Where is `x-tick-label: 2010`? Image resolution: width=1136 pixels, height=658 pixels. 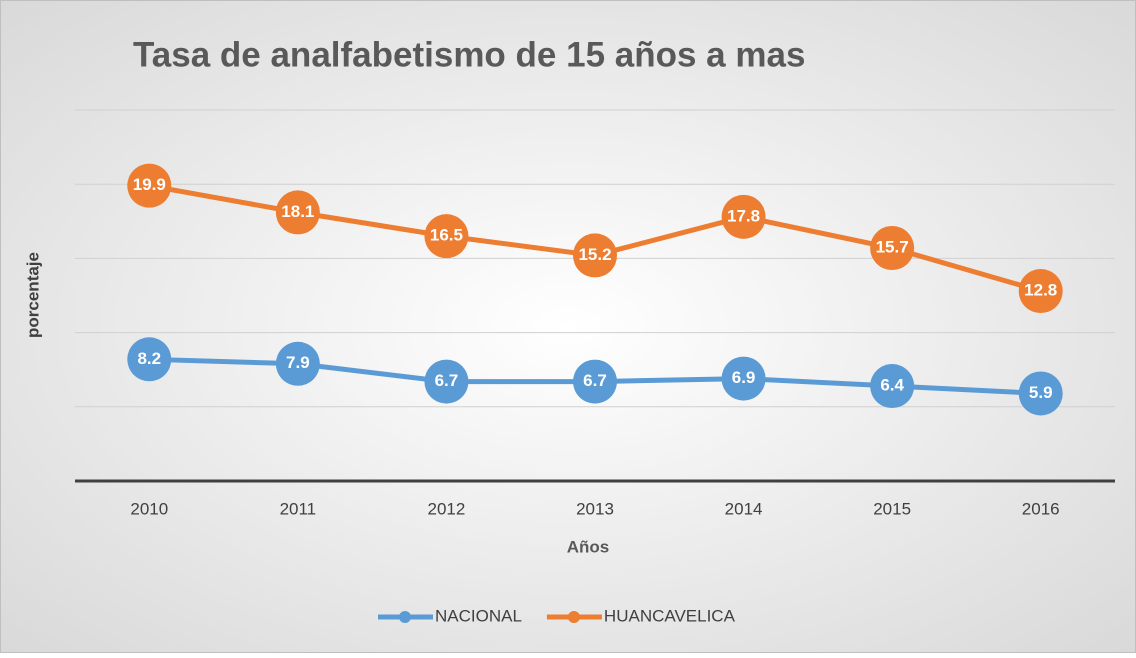 x-tick-label: 2010 is located at coordinates (149, 508).